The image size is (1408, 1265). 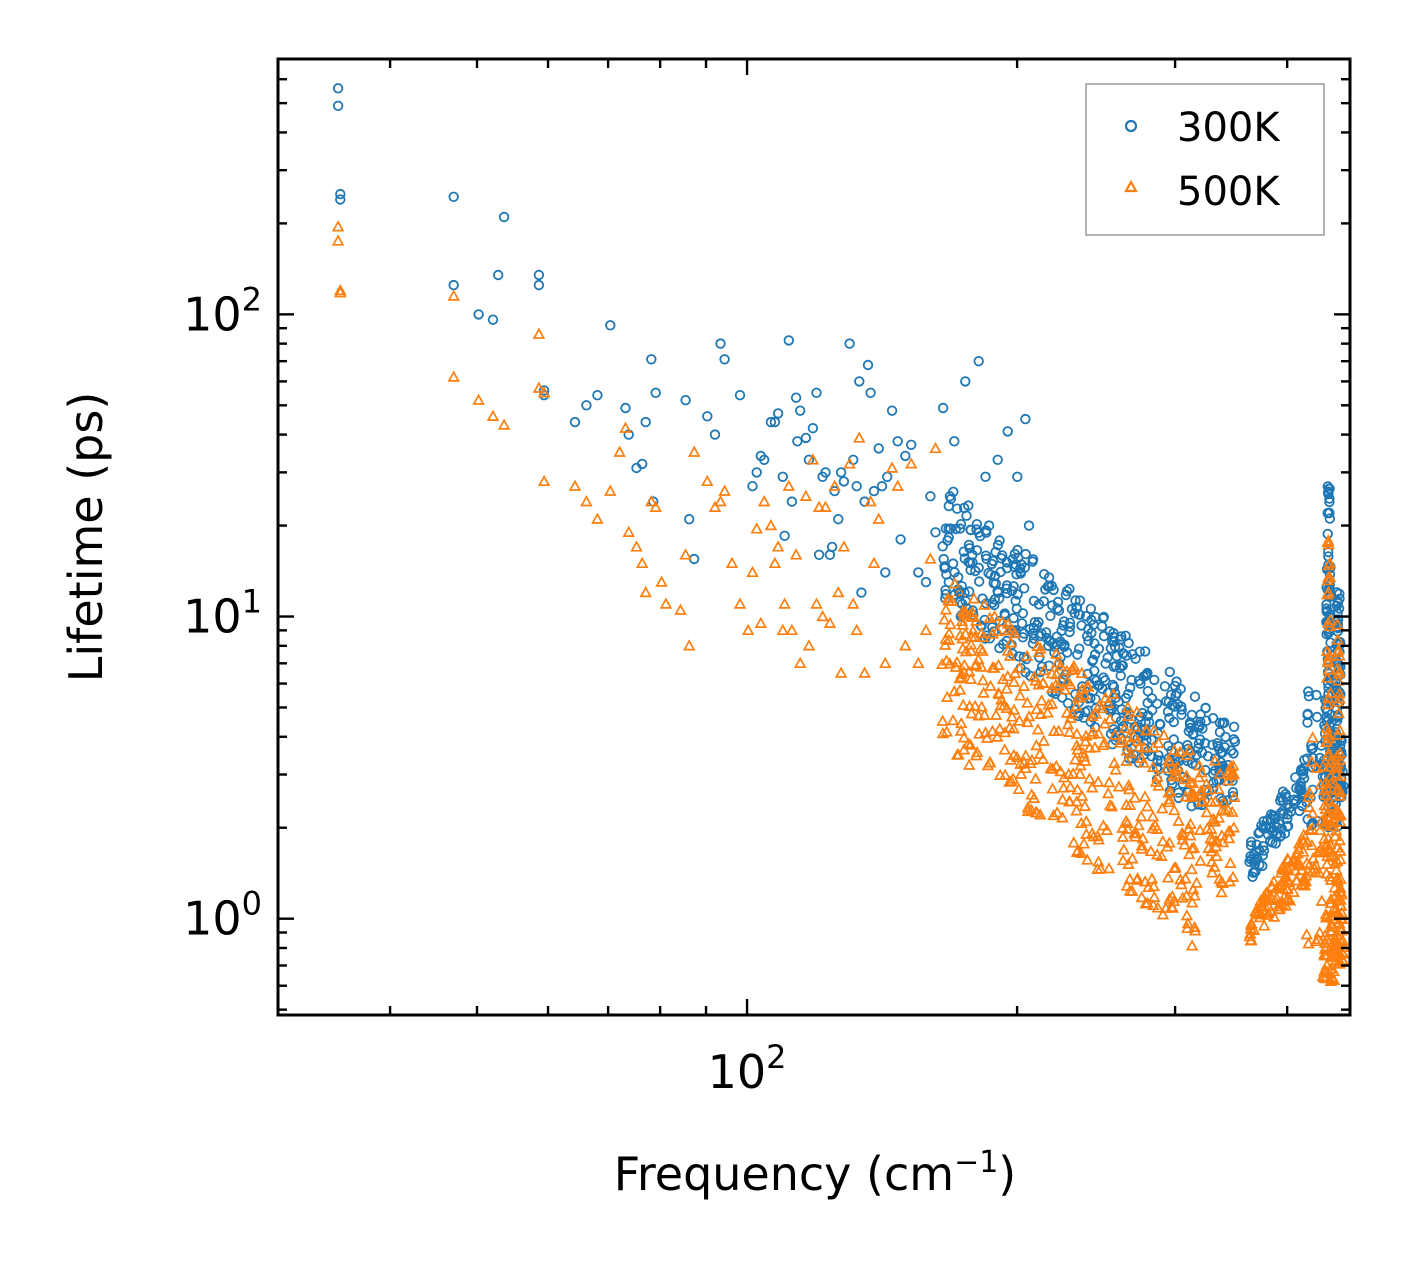 What do you see at coordinates (815, 1173) in the screenshot?
I see `x-axis-label: Frequency (cm−1)` at bounding box center [815, 1173].